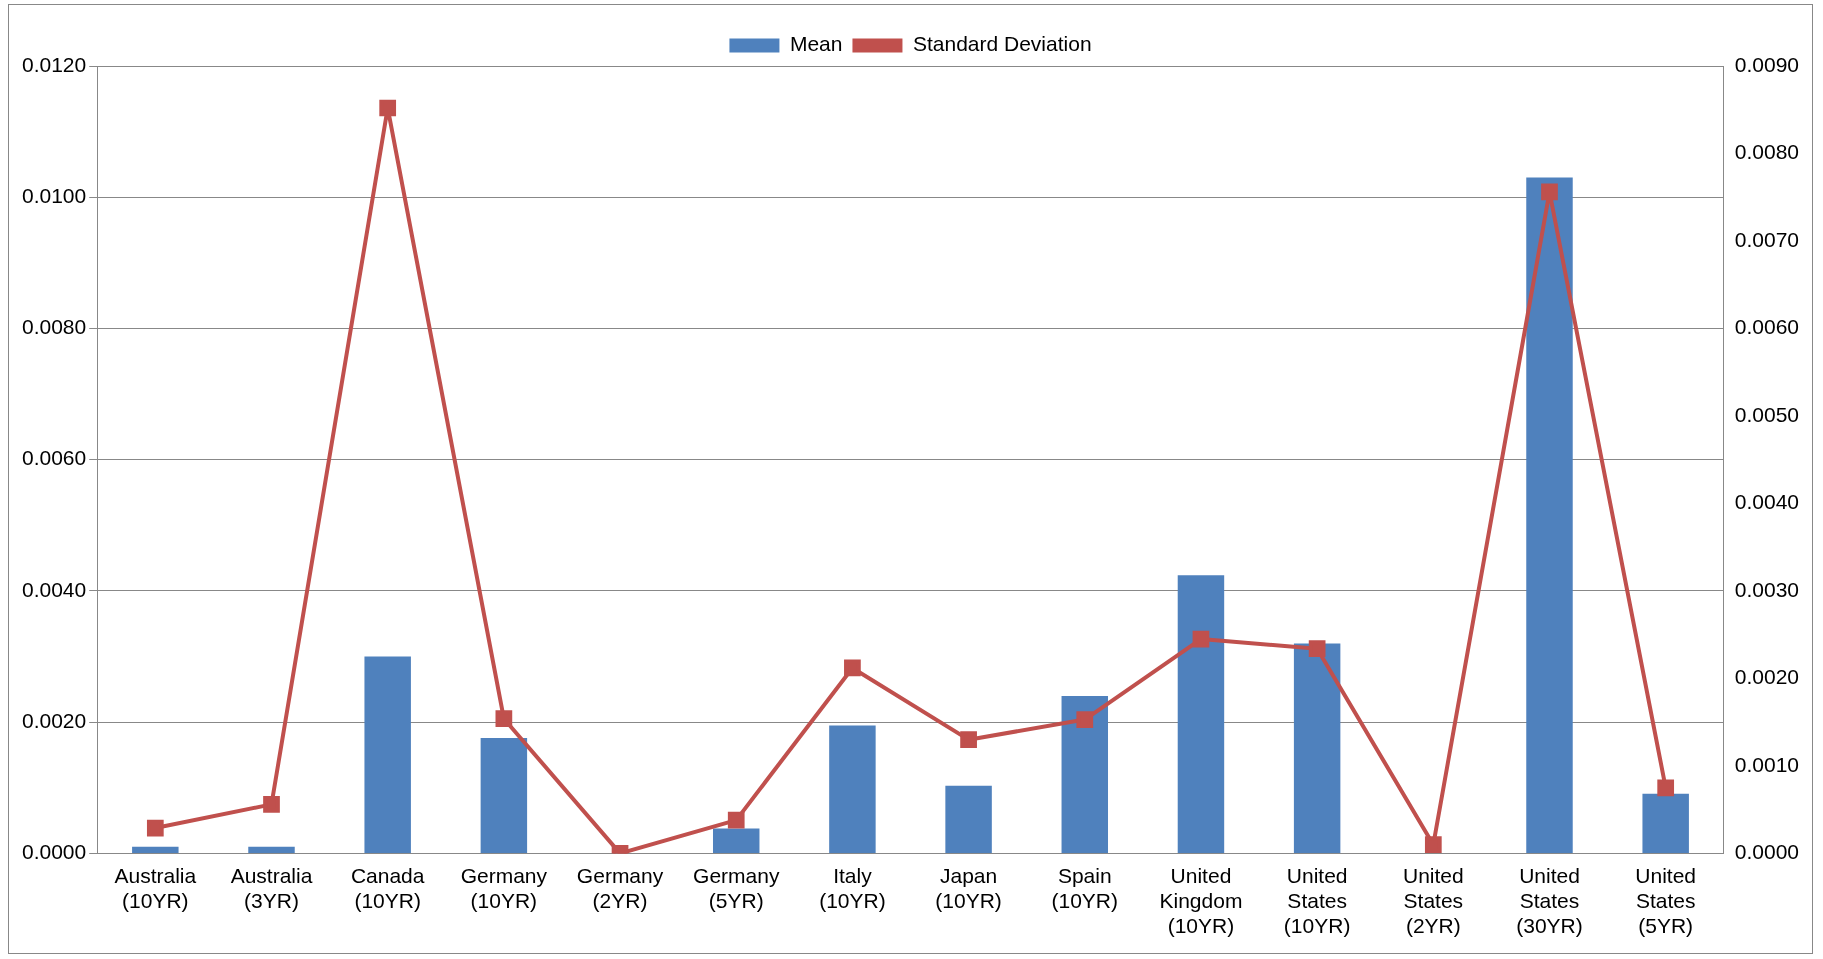 This screenshot has width=1823, height=959. What do you see at coordinates (387, 887) in the screenshot?
I see `x-tick-label: Canada (10YR)` at bounding box center [387, 887].